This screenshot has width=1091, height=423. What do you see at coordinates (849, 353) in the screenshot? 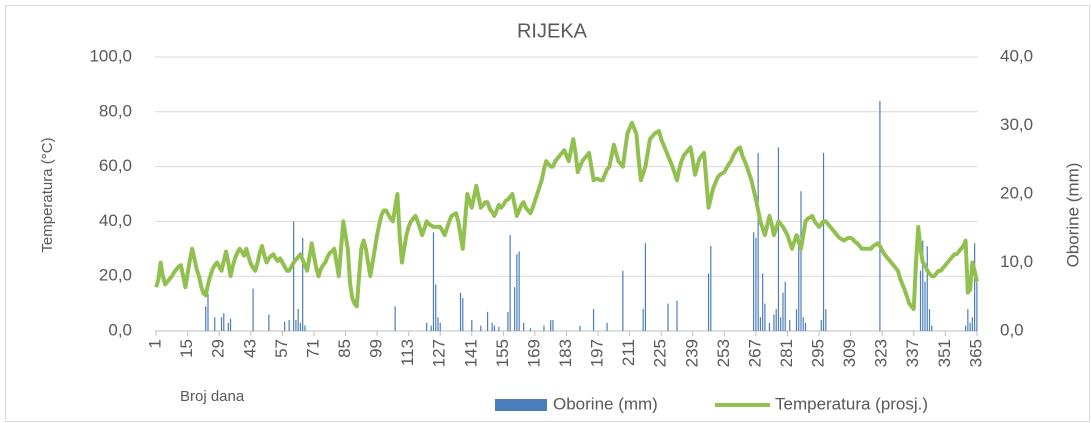
I see `x-tick-label: 309` at bounding box center [849, 353].